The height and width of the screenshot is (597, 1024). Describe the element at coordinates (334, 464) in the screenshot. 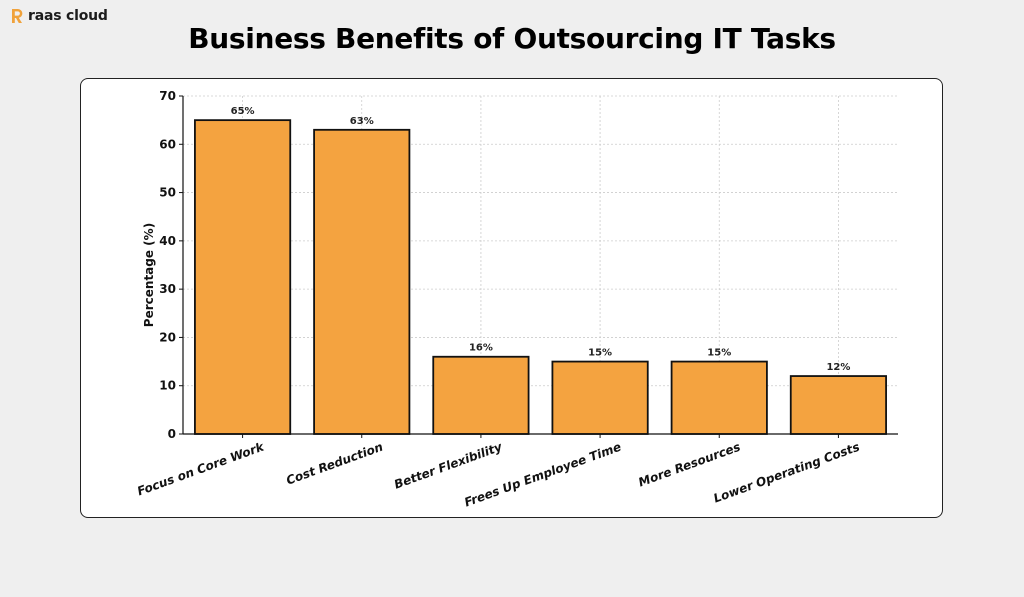

I see `x-tick-label: Cost Reduction` at that location.